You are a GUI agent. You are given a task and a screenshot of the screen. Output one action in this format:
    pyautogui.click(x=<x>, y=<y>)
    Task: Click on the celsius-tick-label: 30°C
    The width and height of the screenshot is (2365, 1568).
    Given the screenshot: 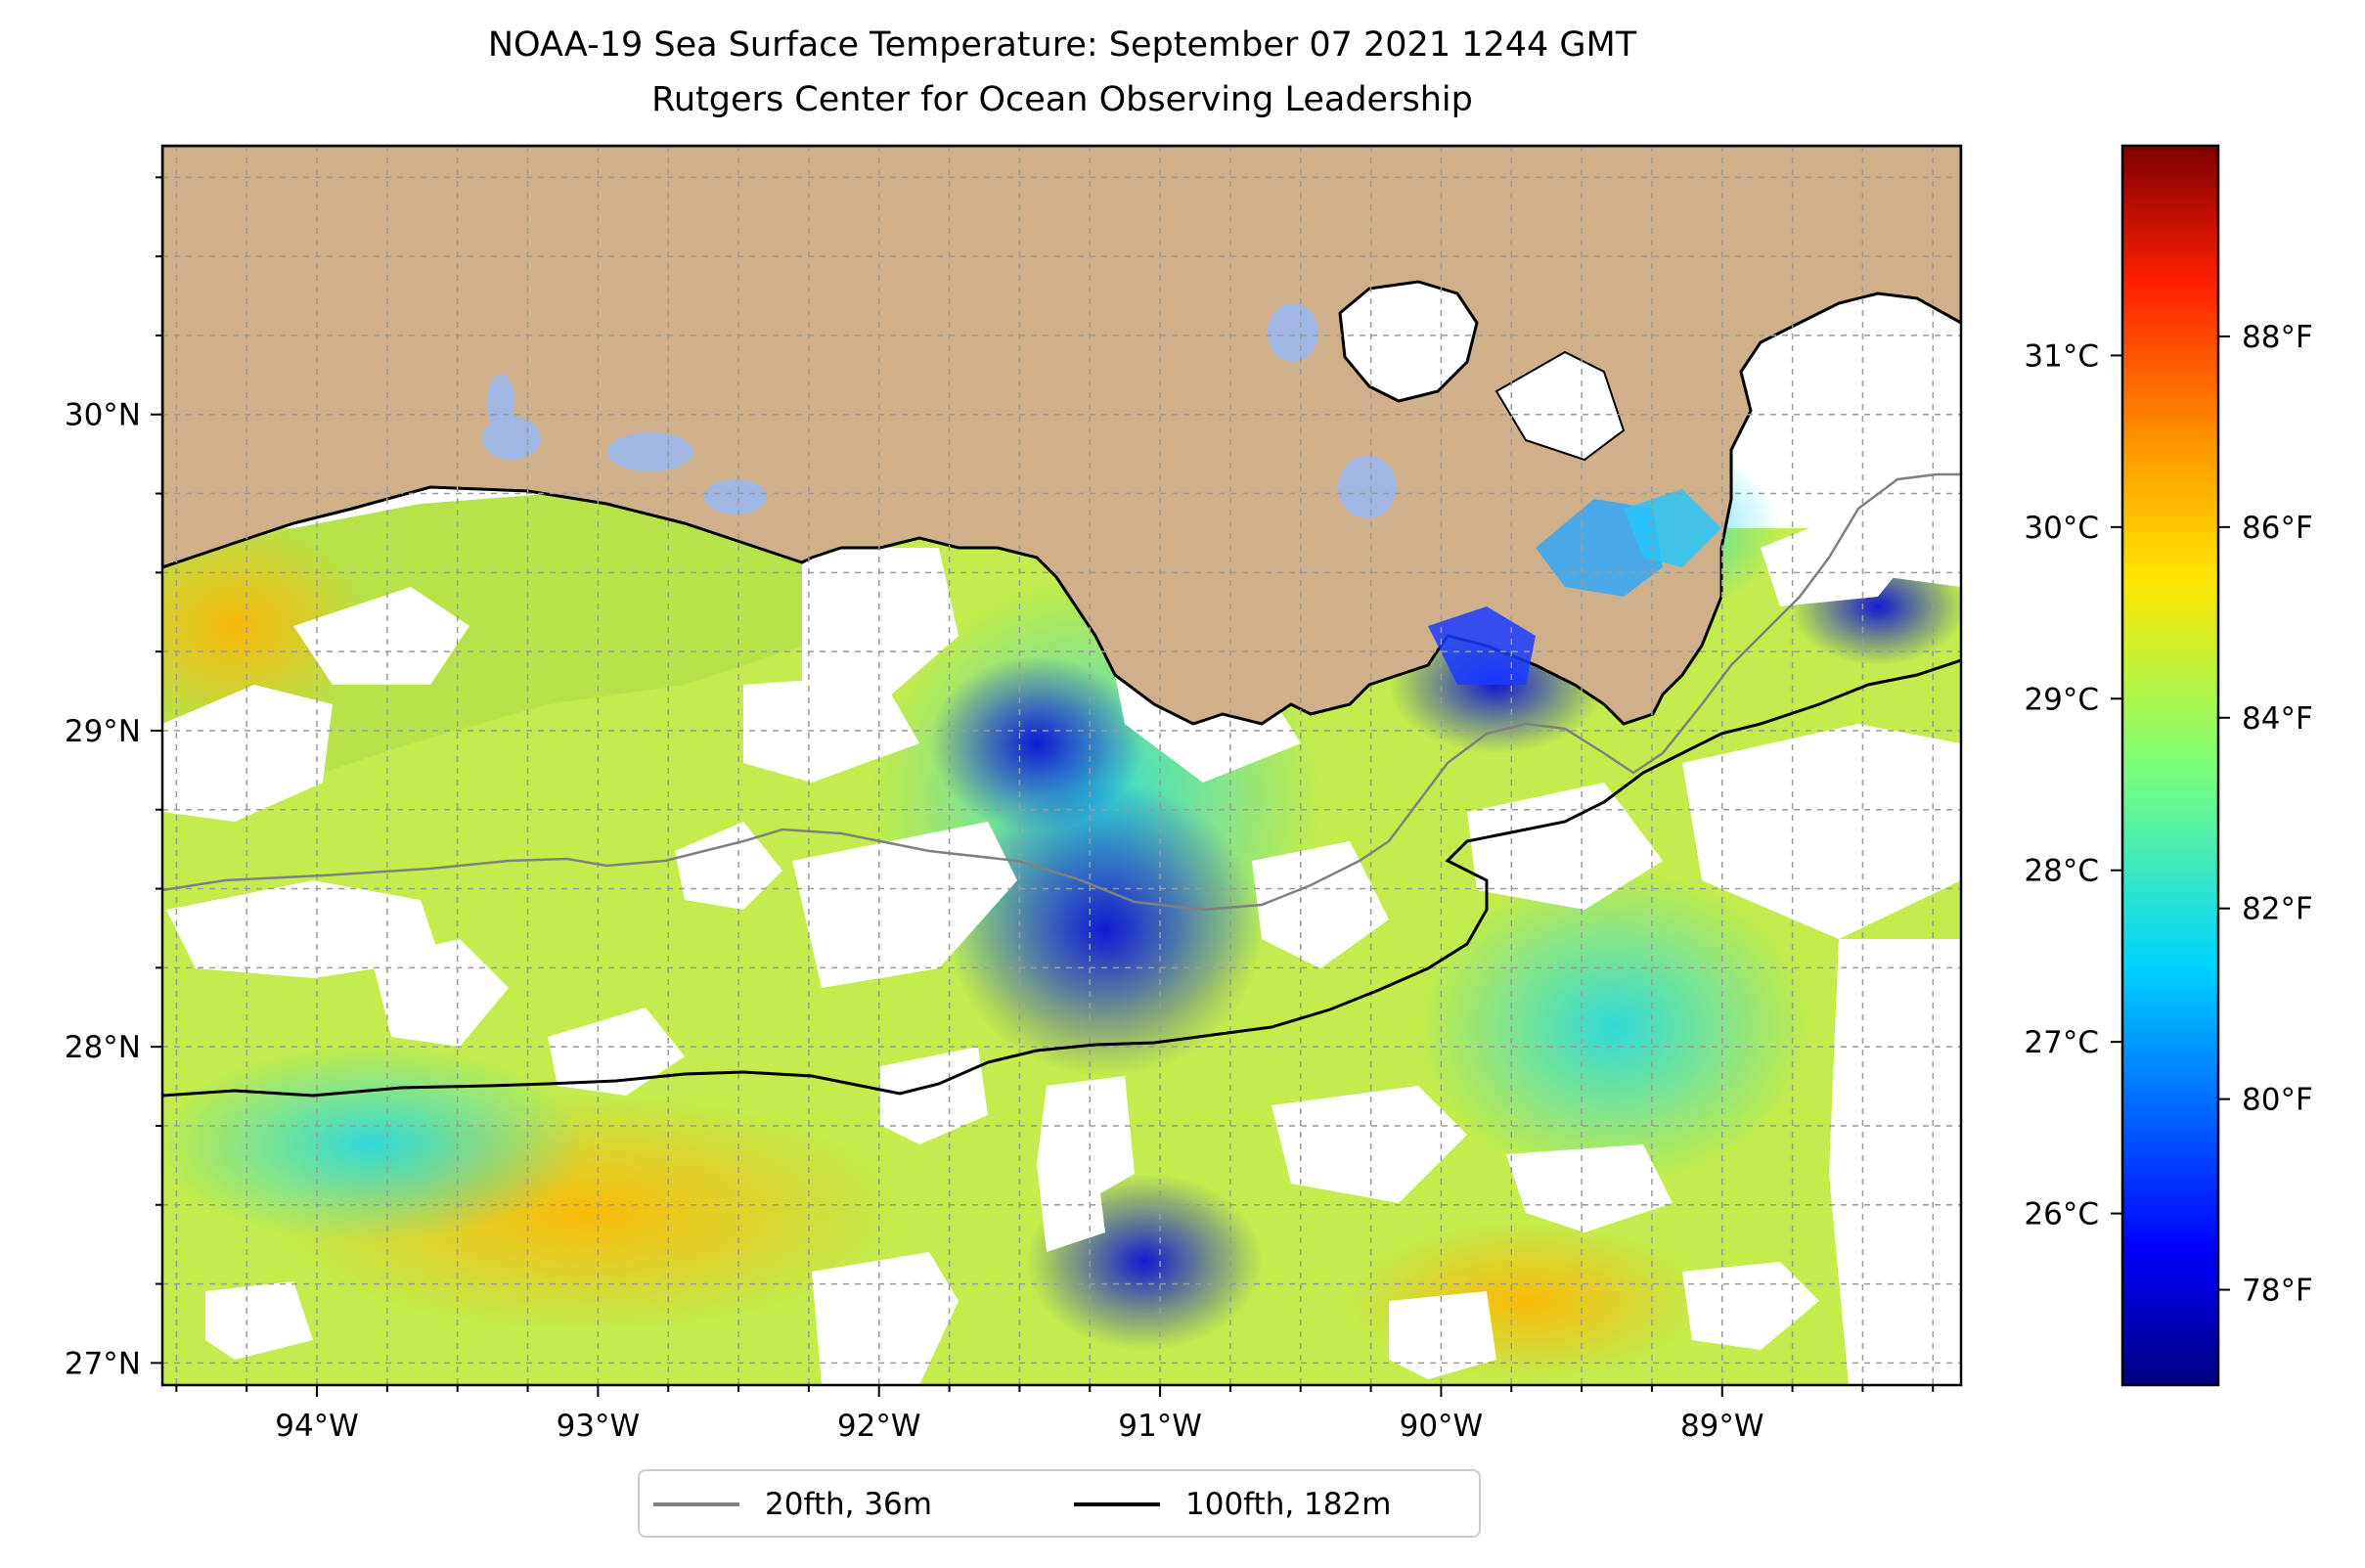 What is the action you would take?
    pyautogui.click(x=2061, y=528)
    